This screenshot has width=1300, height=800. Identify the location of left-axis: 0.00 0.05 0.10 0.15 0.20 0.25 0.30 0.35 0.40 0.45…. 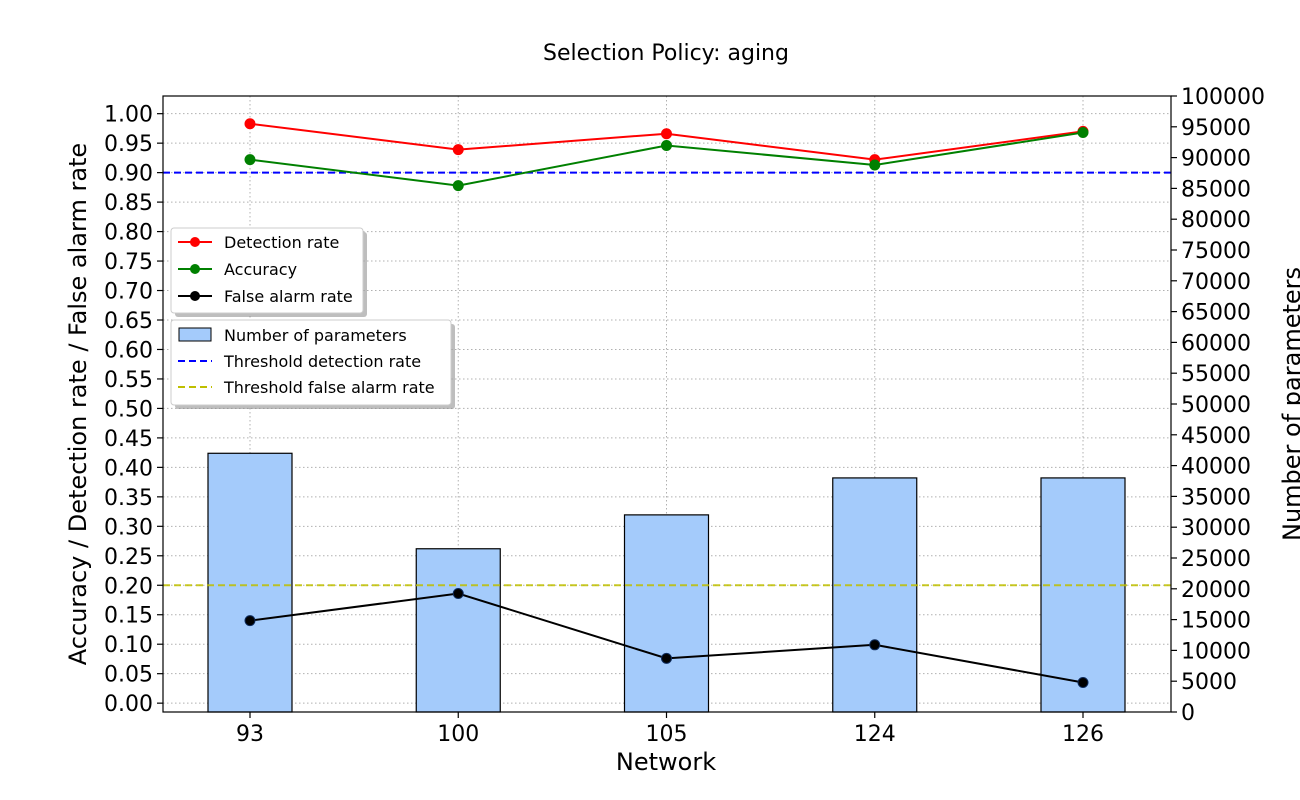
(133, 410).